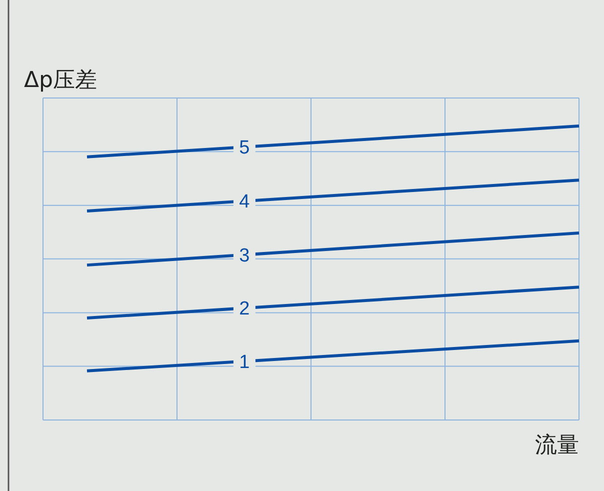  Describe the element at coordinates (244, 309) in the screenshot. I see `series-label: 2` at that location.